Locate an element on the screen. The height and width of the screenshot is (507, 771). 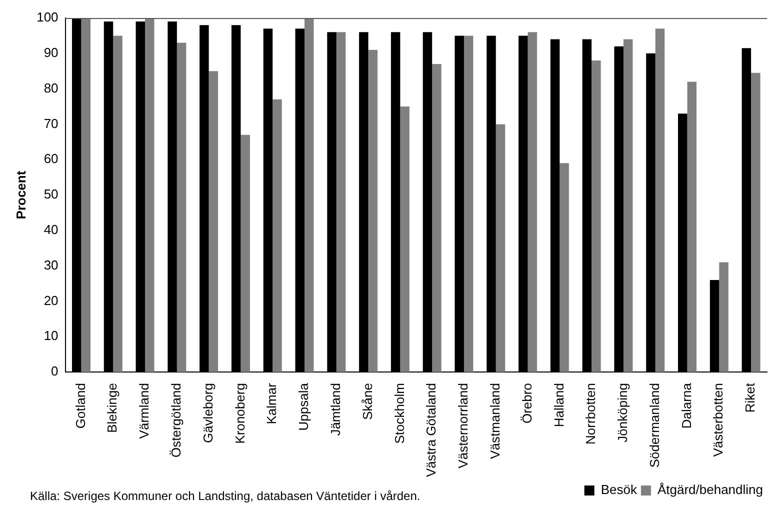
x-tick-label: Örebro is located at coordinates (526, 403).